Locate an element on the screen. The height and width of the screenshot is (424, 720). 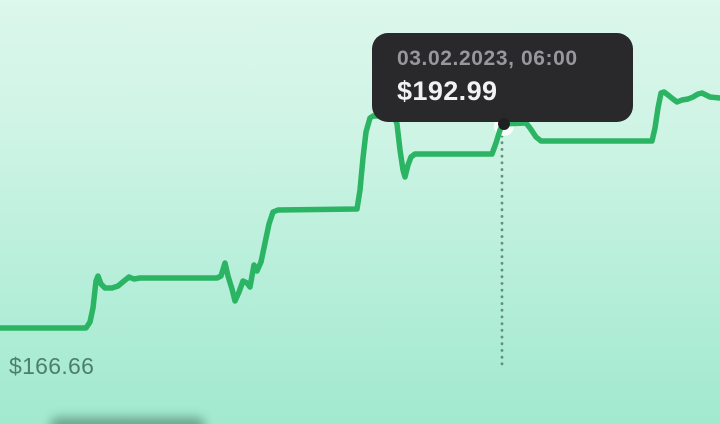
bottom-cutoff-element is located at coordinates (127, 420).